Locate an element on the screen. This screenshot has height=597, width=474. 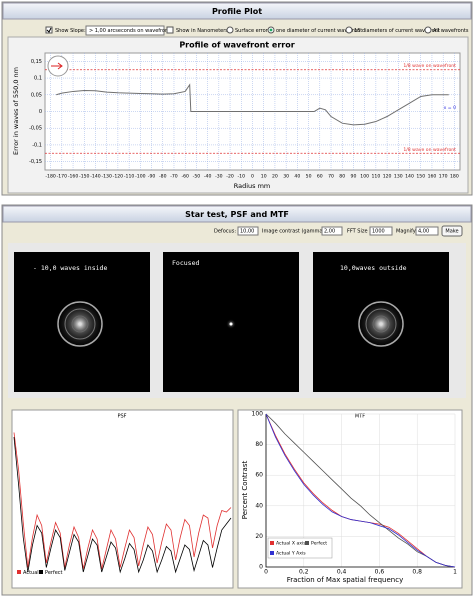
field-label: Image contrast (gamma) is located at coordinates (293, 232).